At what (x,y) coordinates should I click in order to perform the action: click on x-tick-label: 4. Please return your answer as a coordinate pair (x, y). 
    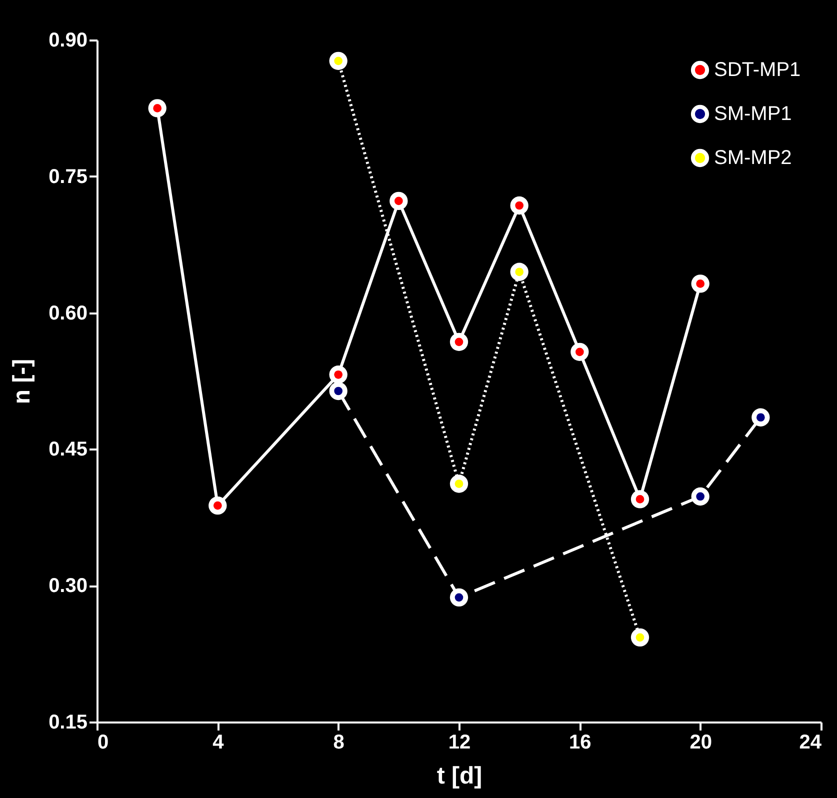
    Looking at the image, I should click on (218, 743).